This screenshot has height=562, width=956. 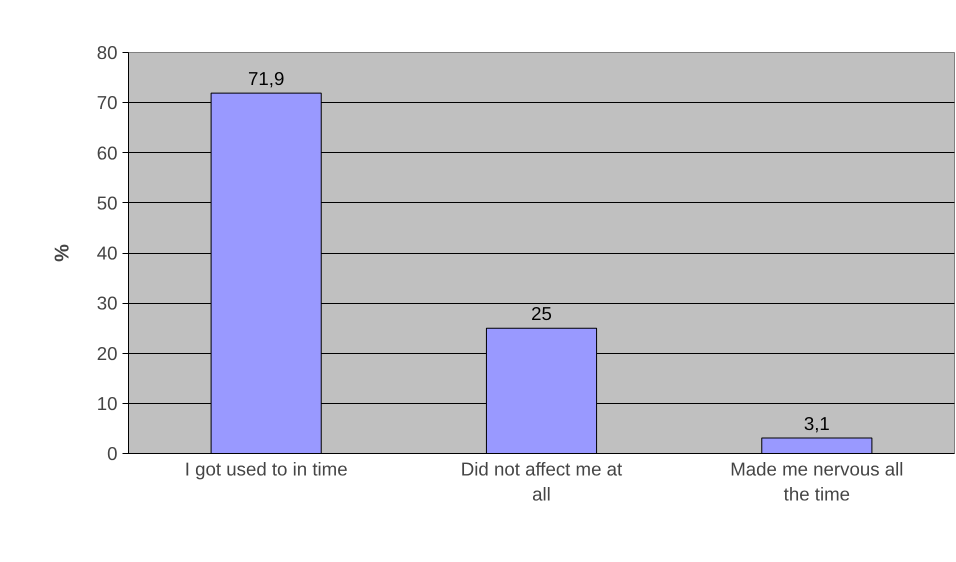 I want to click on y-tick-label: 80, so click(x=107, y=52).